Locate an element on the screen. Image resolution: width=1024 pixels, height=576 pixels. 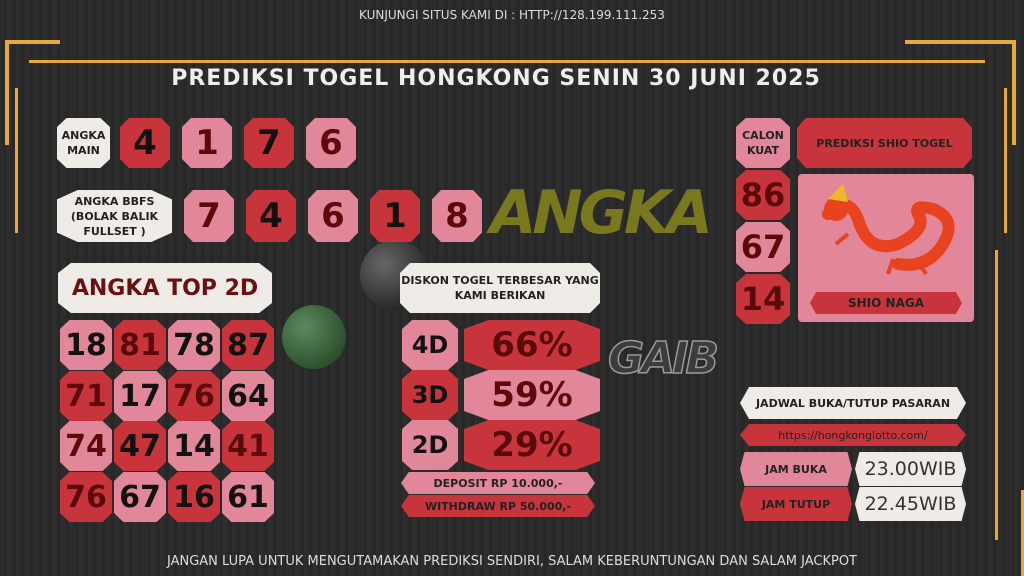
shio-name: SHIO NAGA is located at coordinates (886, 303).